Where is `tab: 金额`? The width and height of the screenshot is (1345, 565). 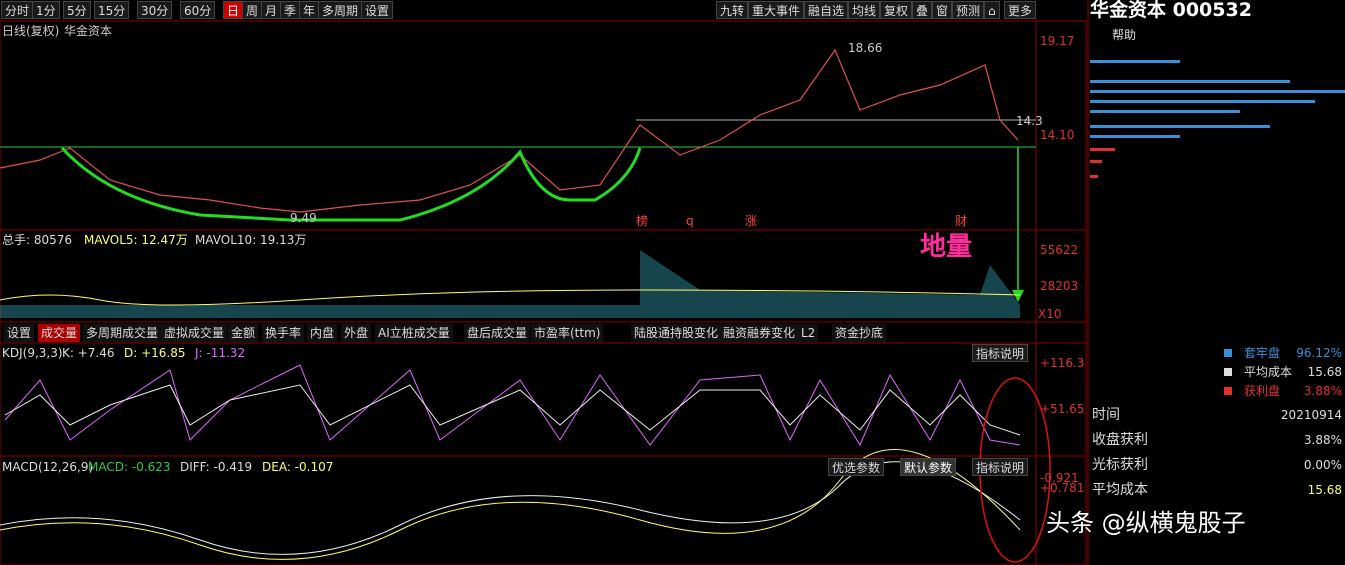
tab: 金额 is located at coordinates (243, 333).